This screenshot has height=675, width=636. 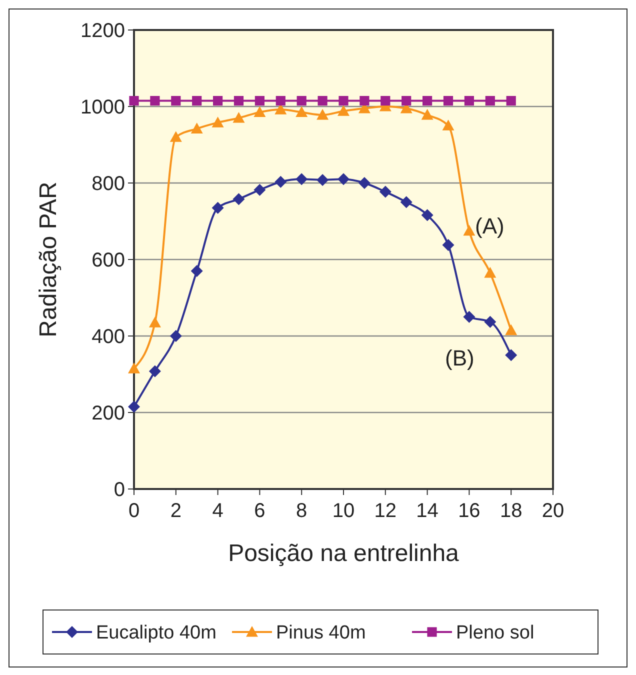 What do you see at coordinates (108, 261) in the screenshot?
I see `y-tick-label: 600` at bounding box center [108, 261].